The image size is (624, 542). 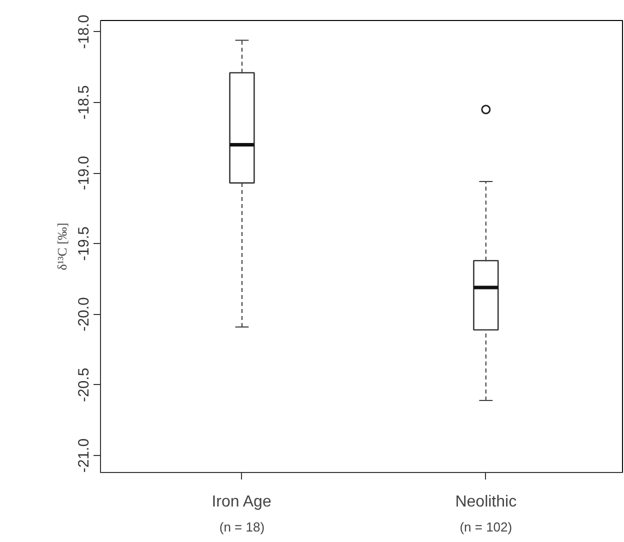 I want to click on text: (n = 102), so click(x=486, y=527).